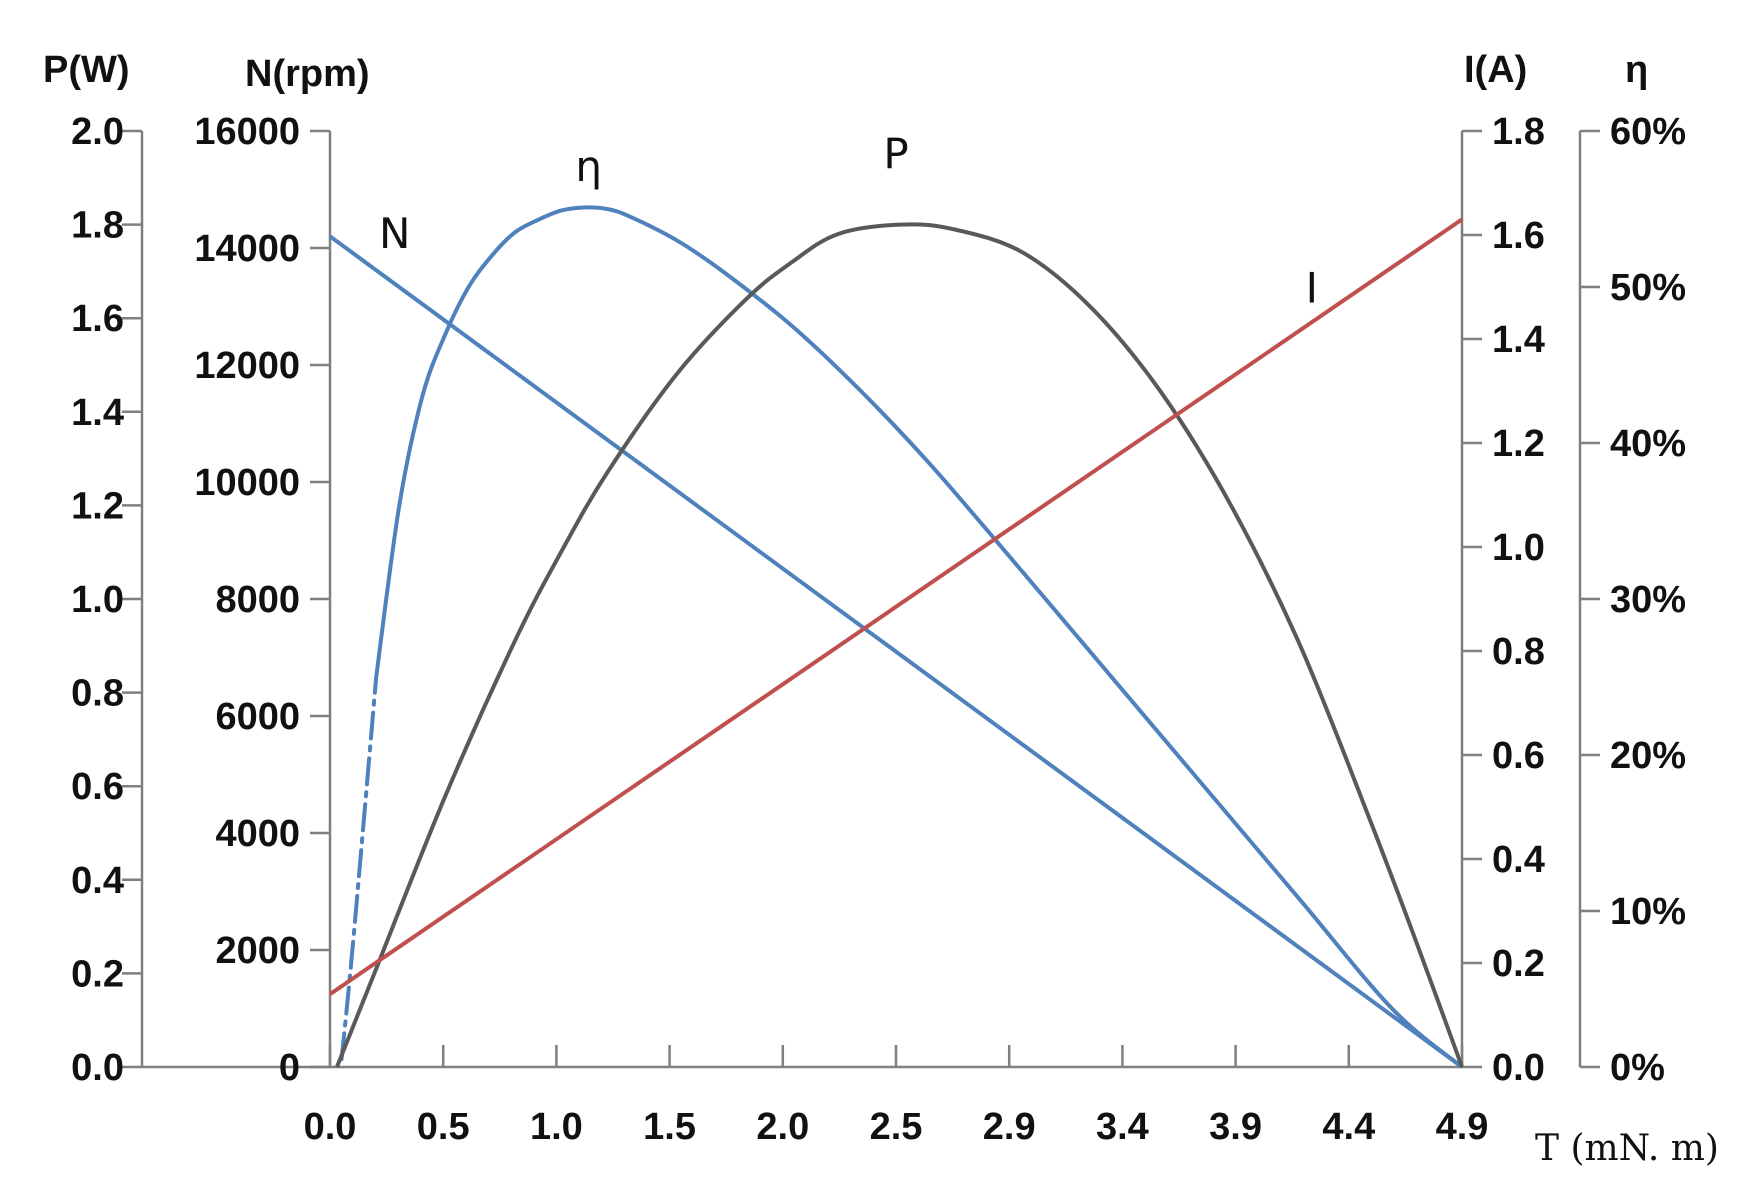 This screenshot has width=1756, height=1200. What do you see at coordinates (1648, 912) in the screenshot?
I see `eta-tick-label: 10%` at bounding box center [1648, 912].